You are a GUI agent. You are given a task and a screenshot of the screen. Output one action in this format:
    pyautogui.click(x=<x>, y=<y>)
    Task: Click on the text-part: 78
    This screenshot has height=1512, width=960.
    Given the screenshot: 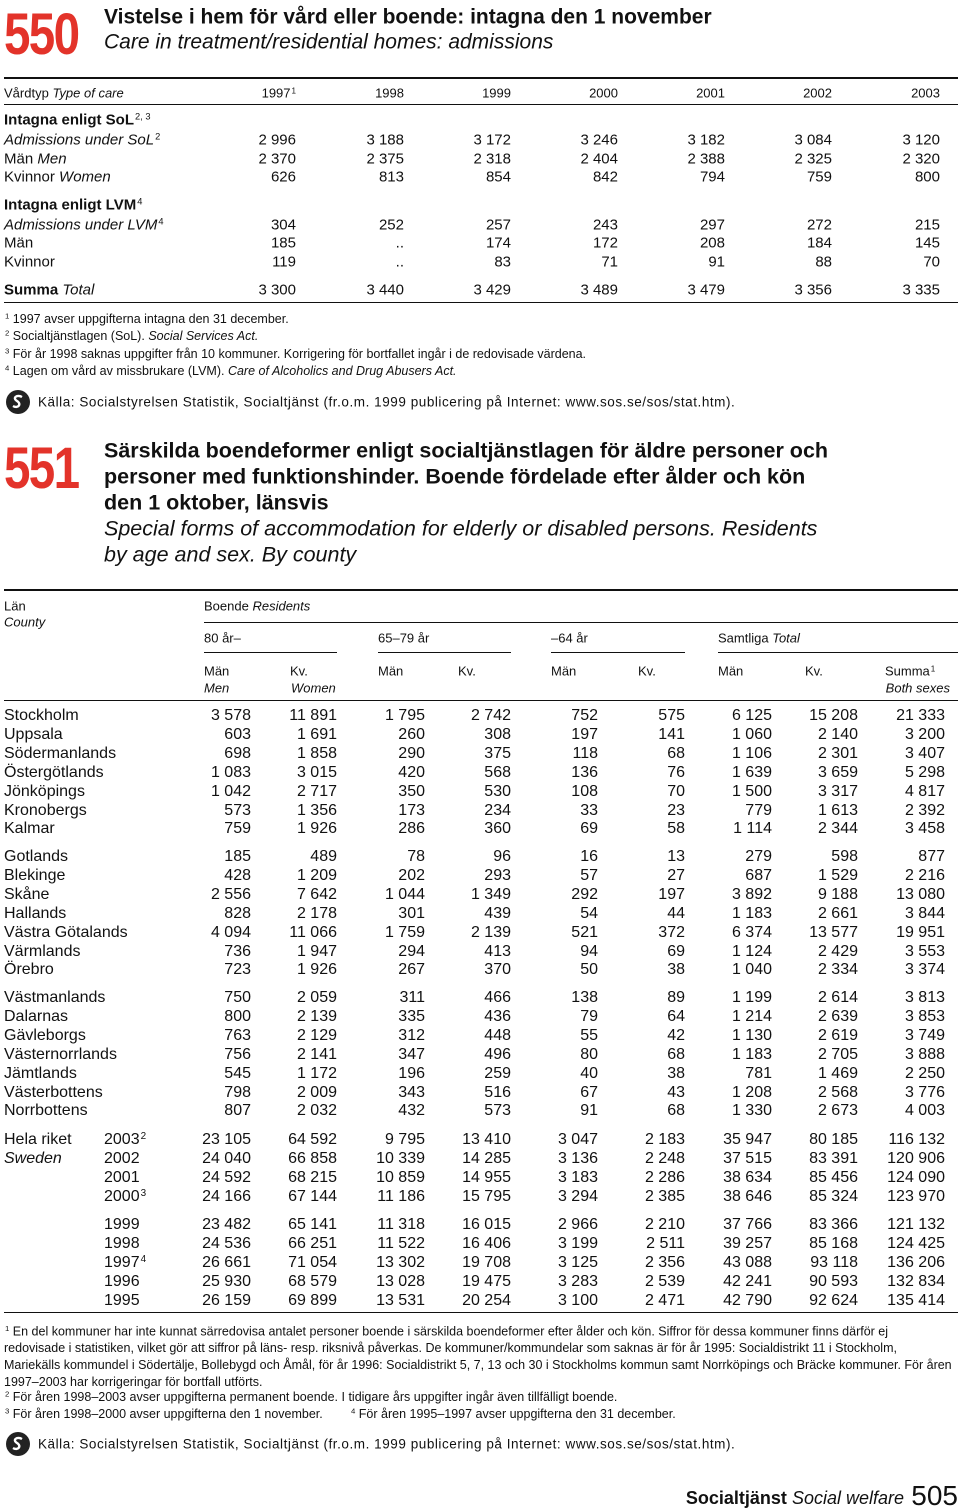 What is the action you would take?
    pyautogui.click(x=416, y=856)
    